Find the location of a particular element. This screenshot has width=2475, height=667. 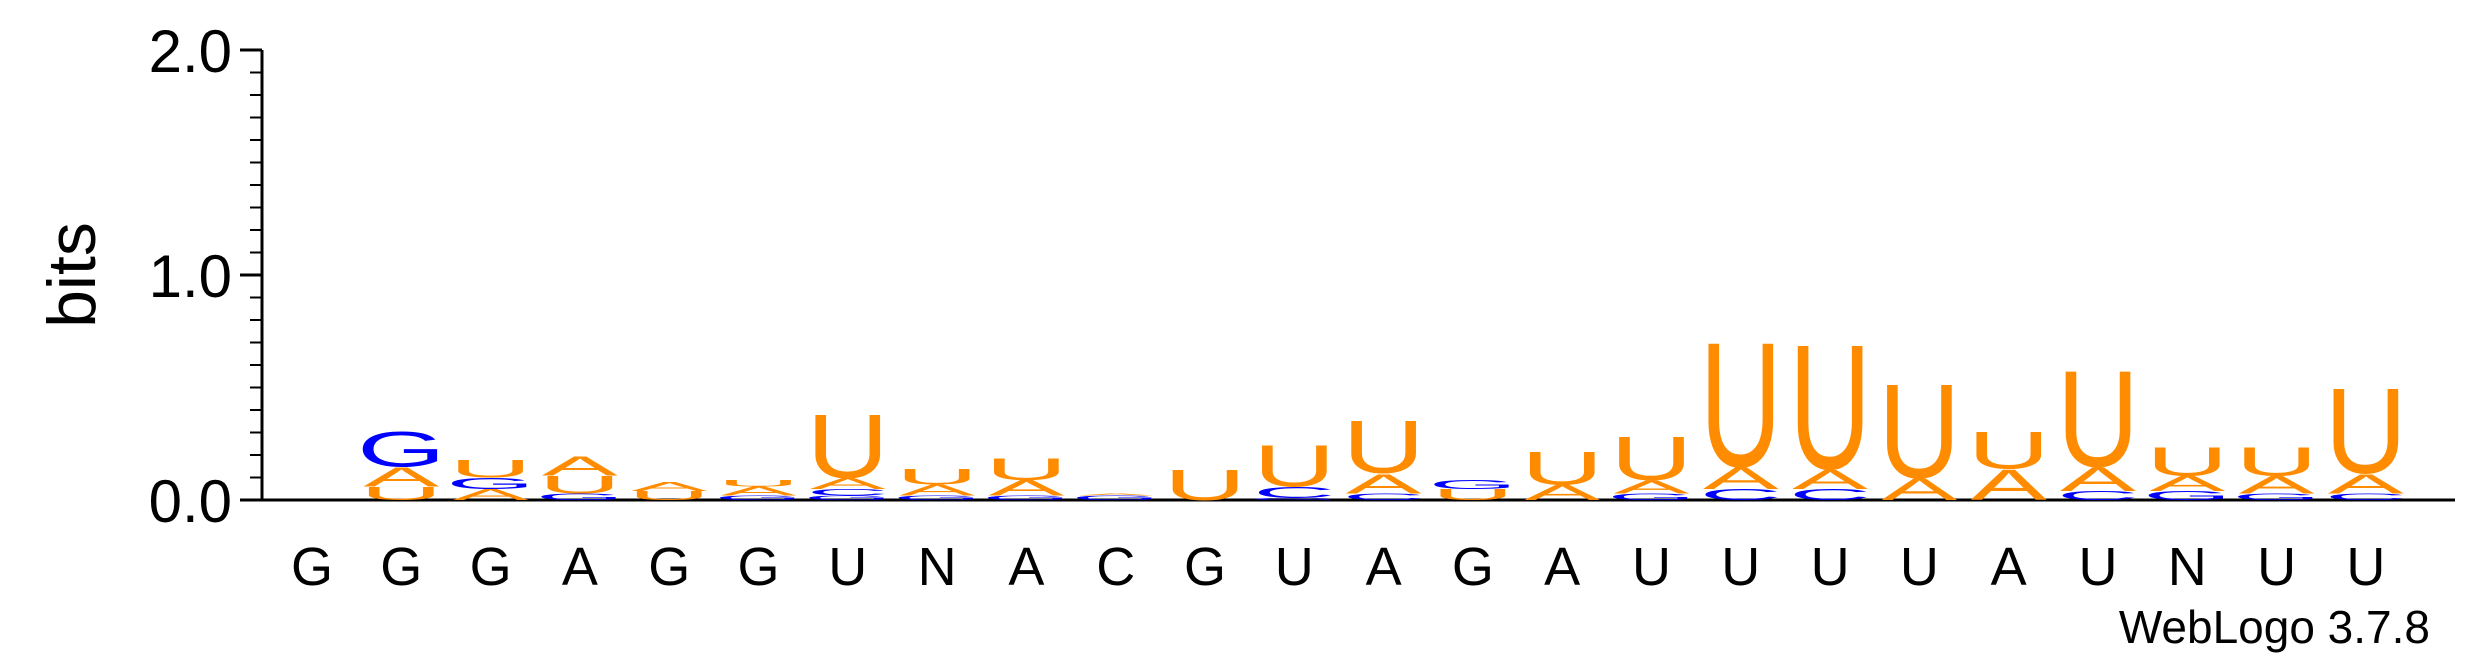

y-tick-label: 1.0 is located at coordinates (190, 276).